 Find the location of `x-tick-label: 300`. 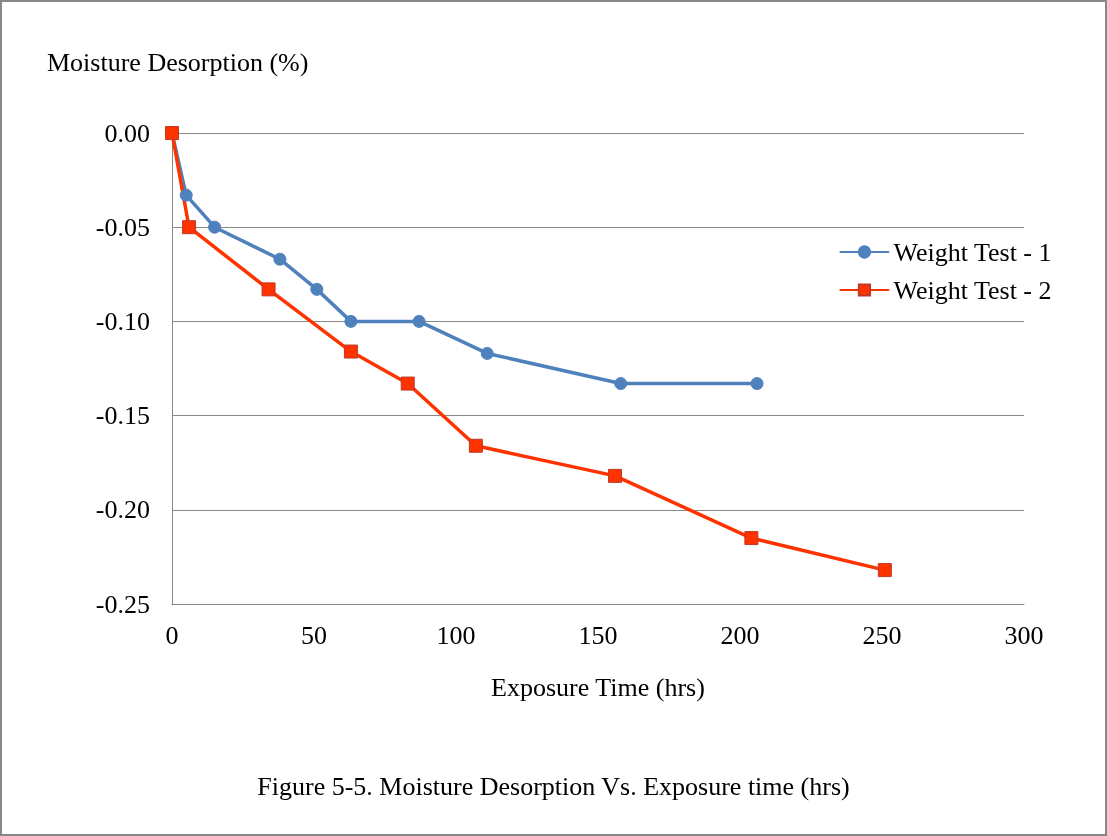

x-tick-label: 300 is located at coordinates (1024, 635).